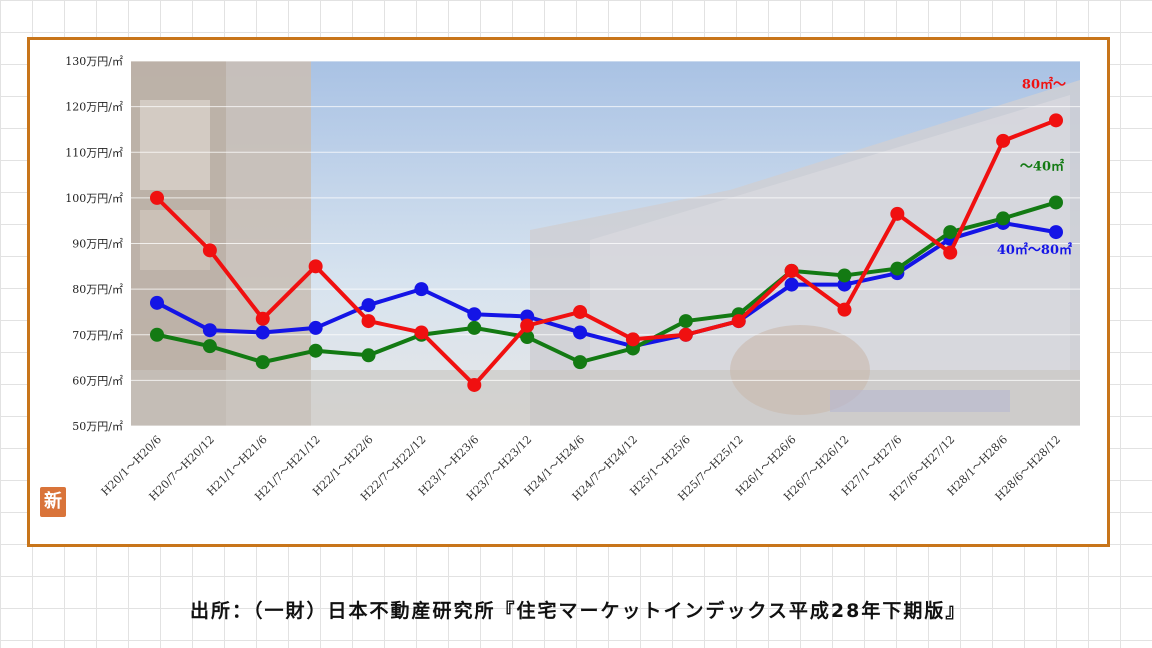 The image size is (1152, 648). What do you see at coordinates (94, 107) in the screenshot?
I see `y-tick-label: 120万円/㎡` at bounding box center [94, 107].